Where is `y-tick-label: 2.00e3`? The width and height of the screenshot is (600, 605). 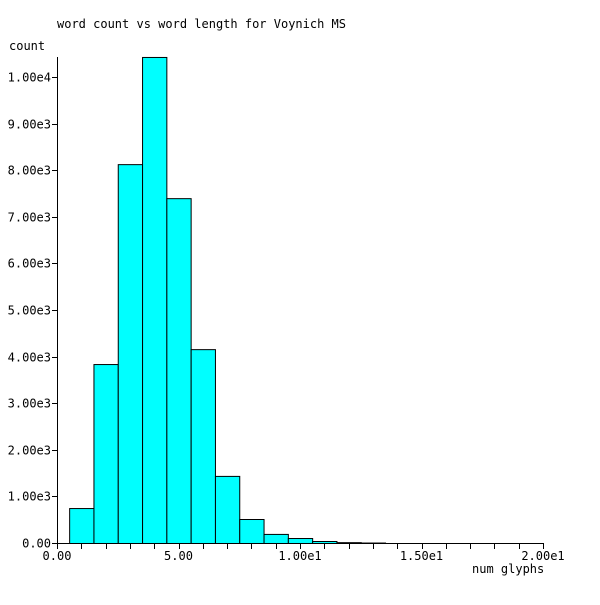
y-tick-label: 2.00e3 is located at coordinates (29, 451).